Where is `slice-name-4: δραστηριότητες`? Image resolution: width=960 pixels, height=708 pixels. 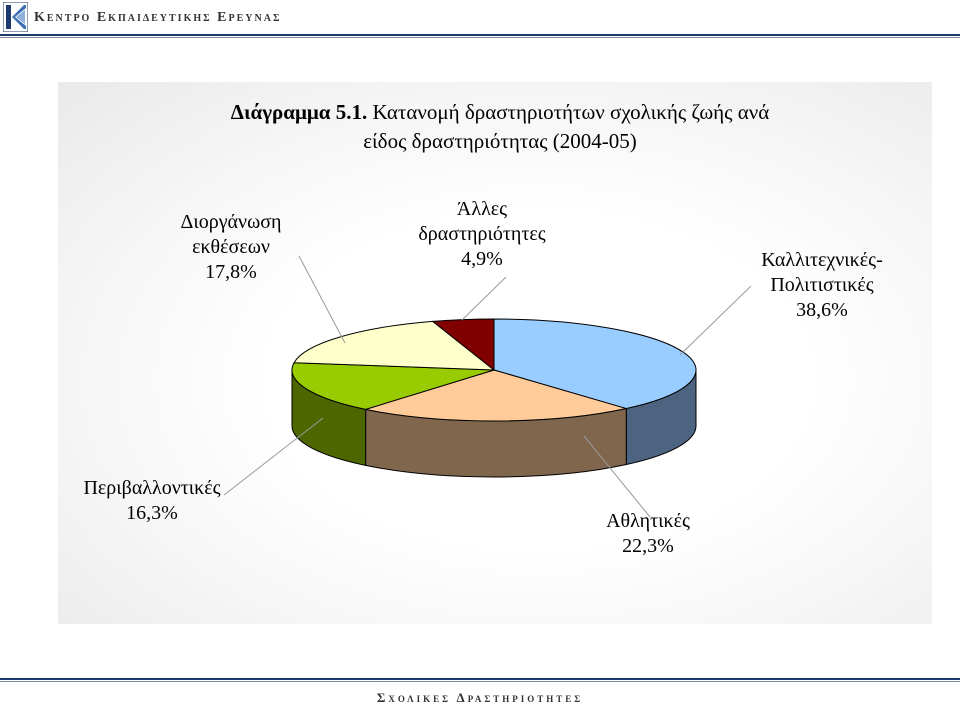 slice-name-4: δραστηριότητες is located at coordinates (481, 234).